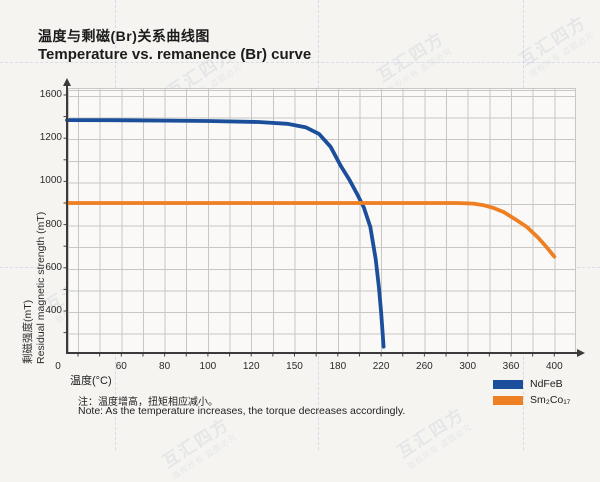  What do you see at coordinates (28, 331) in the screenshot?
I see `y-axis-title-chinese: 剩磁强度(mT)` at bounding box center [28, 331].